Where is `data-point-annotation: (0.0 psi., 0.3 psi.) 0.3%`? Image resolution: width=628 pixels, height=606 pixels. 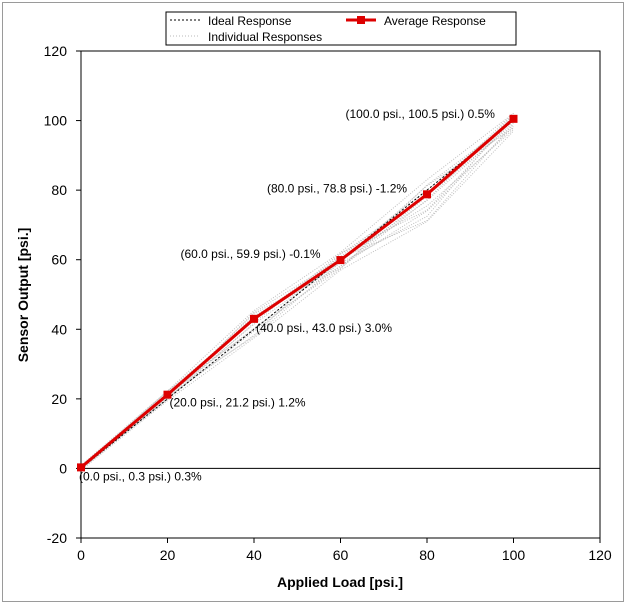 data-point-annotation: (0.0 psi., 0.3 psi.) 0.3% is located at coordinates (140, 476).